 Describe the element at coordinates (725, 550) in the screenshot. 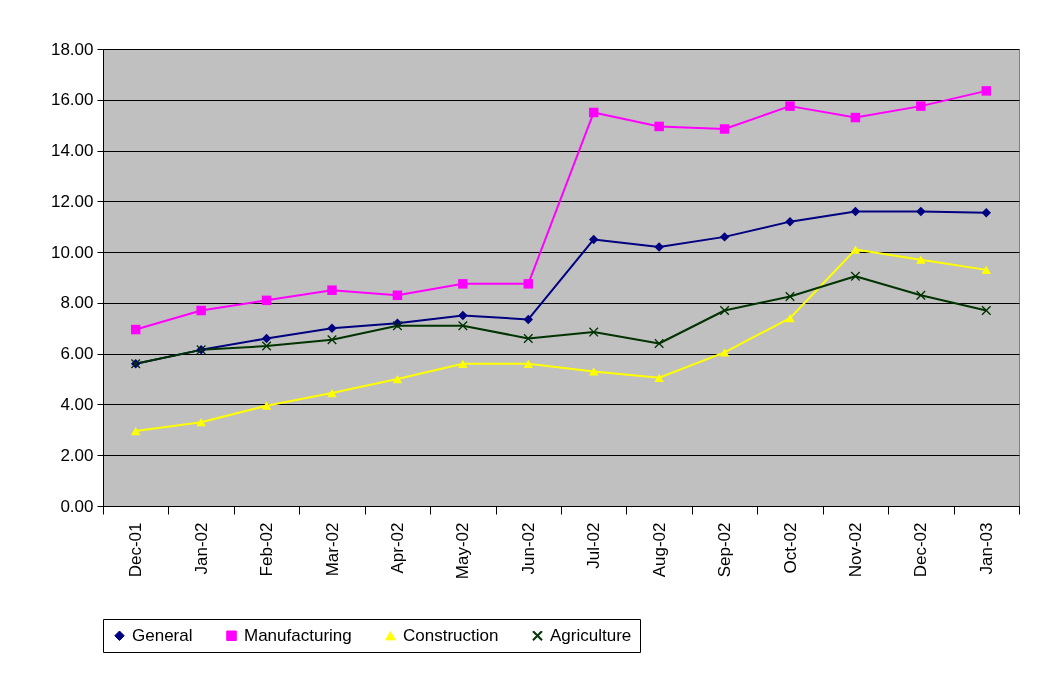

I see `x-tick-label: Sep-02` at that location.